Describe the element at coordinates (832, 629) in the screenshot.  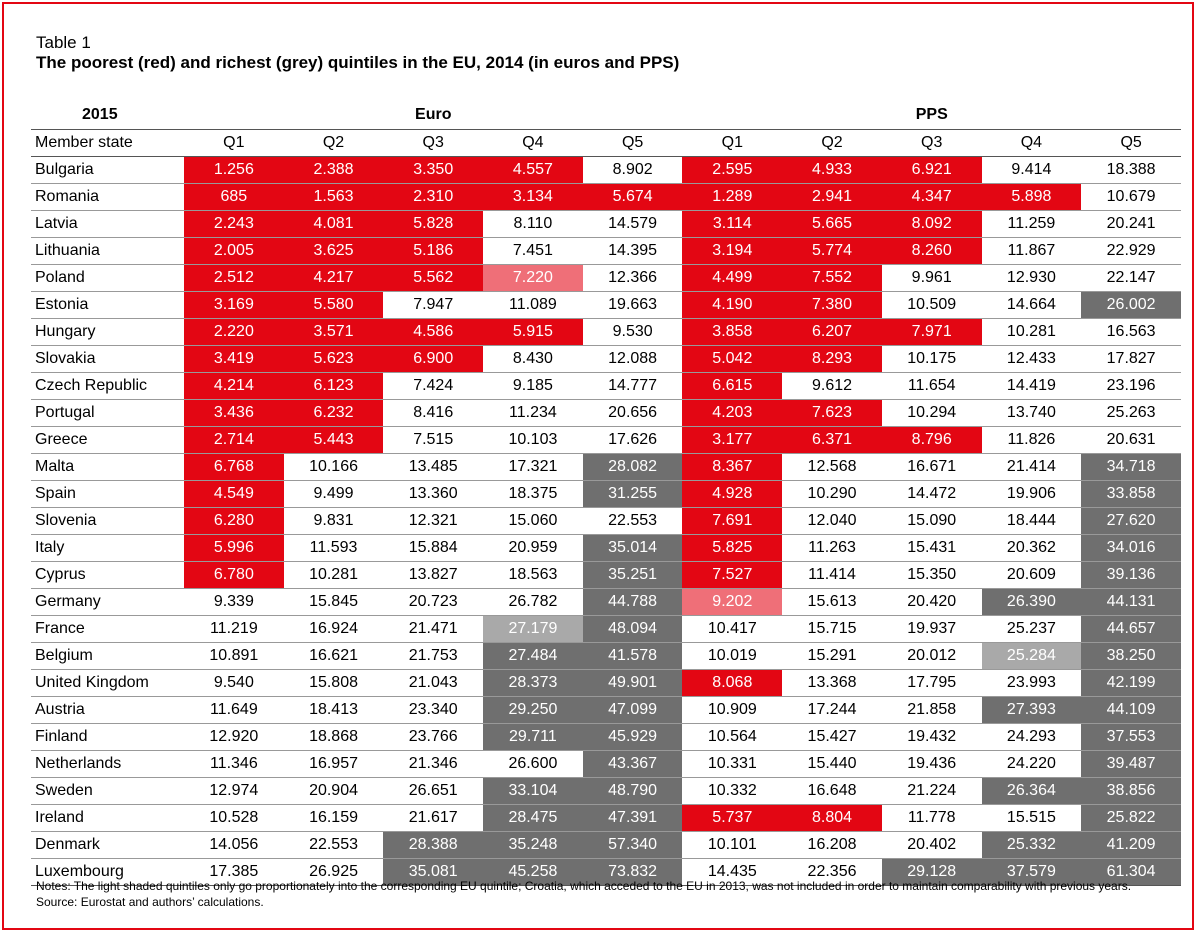
I see `table-cell: 15.715` at that location.